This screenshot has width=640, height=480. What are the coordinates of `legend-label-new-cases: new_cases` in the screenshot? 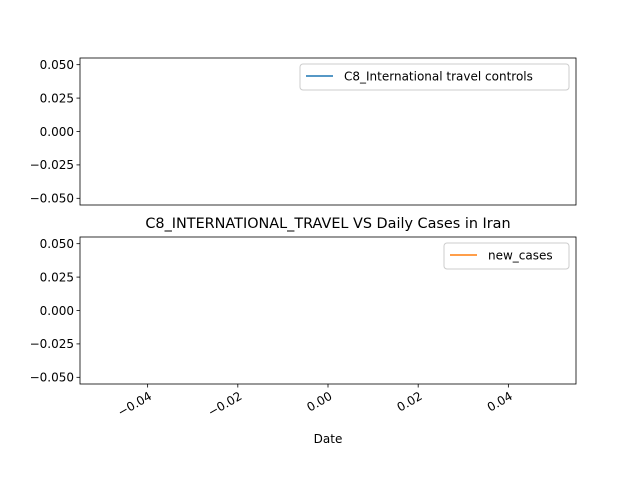 It's located at (520, 256).